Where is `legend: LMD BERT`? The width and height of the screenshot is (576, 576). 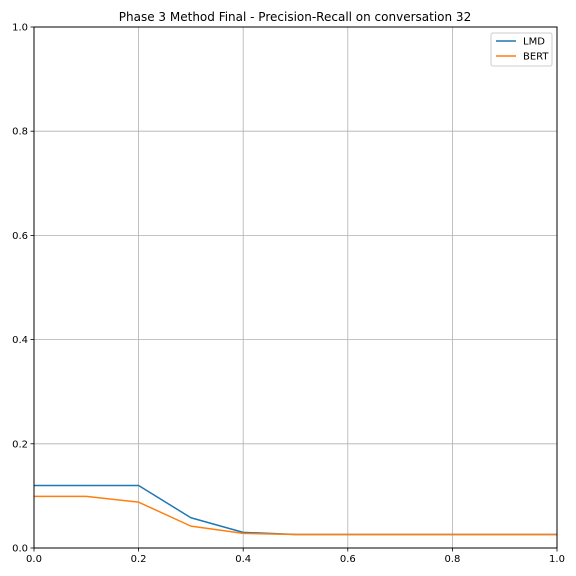 legend: LMD BERT is located at coordinates (521, 49).